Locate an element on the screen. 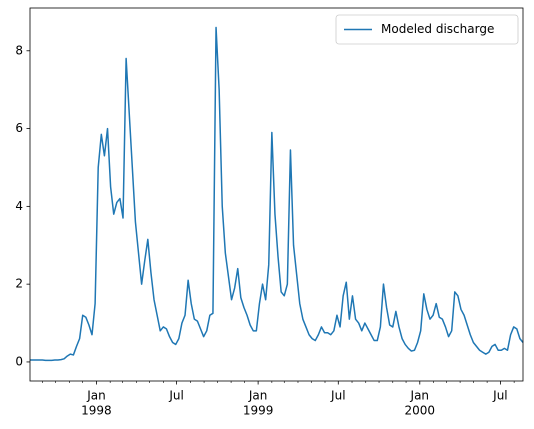  legend-box is located at coordinates (427, 29).